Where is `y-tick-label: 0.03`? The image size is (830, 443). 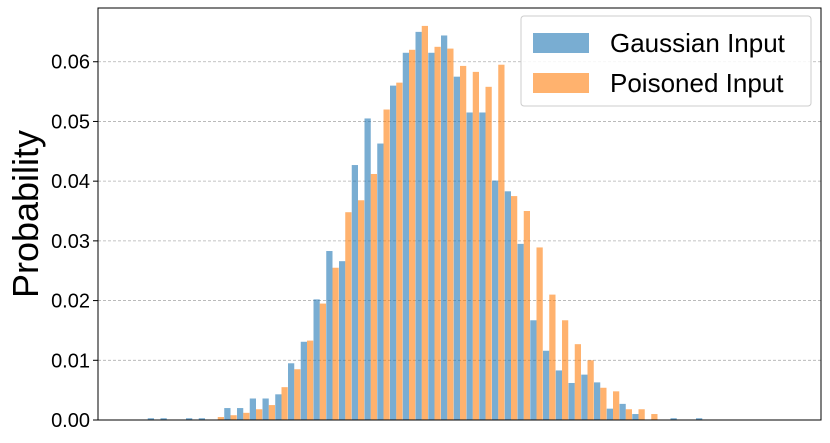 y-tick-label: 0.03 is located at coordinates (70, 242).